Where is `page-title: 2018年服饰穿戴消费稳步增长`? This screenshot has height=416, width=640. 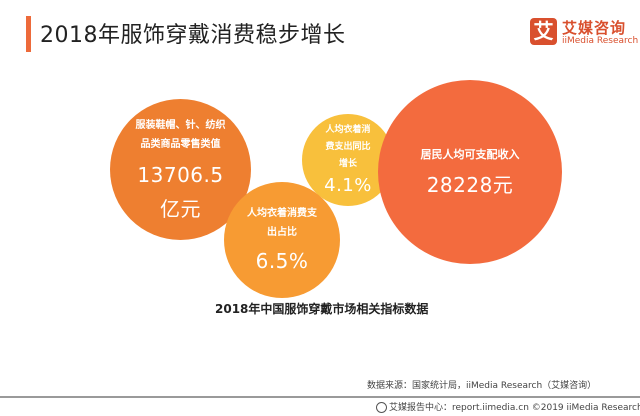 page-title: 2018年服饰穿戴消费稳步增长 is located at coordinates (193, 35).